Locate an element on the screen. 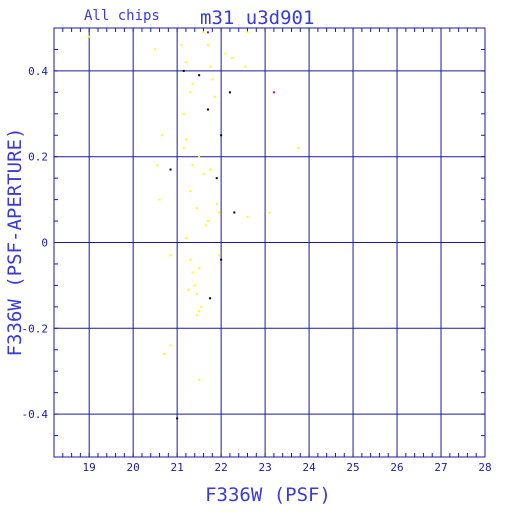 This screenshot has width=512, height=512. x-tick-label: 27 is located at coordinates (440, 467).